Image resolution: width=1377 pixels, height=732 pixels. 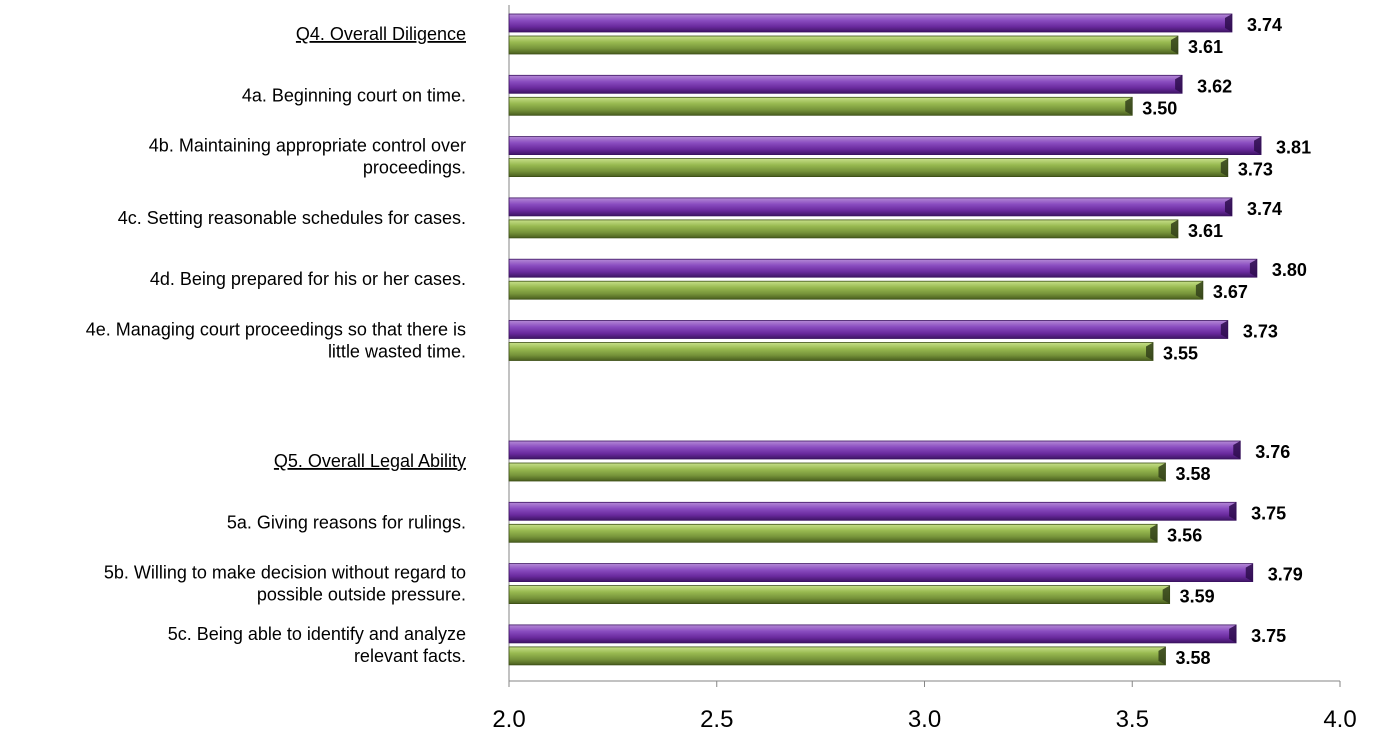 What do you see at coordinates (1180, 354) in the screenshot?
I see `bar-value-label: 3.55` at bounding box center [1180, 354].